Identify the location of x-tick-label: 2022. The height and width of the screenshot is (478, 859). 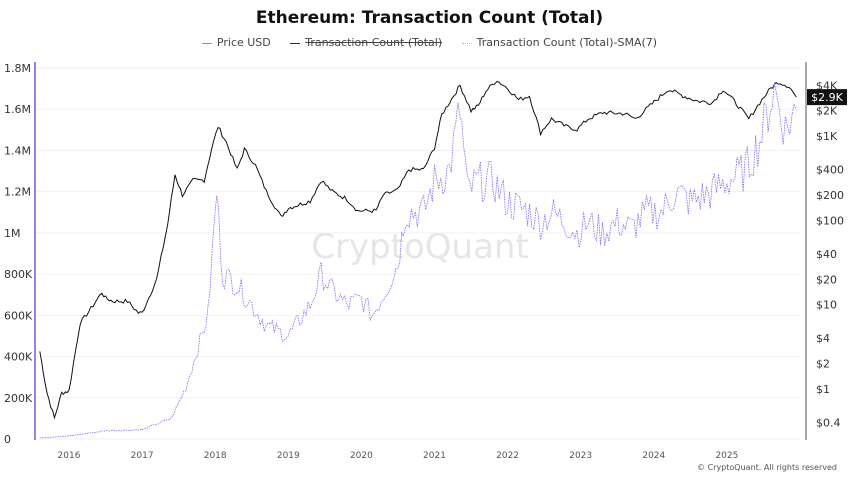
(507, 456).